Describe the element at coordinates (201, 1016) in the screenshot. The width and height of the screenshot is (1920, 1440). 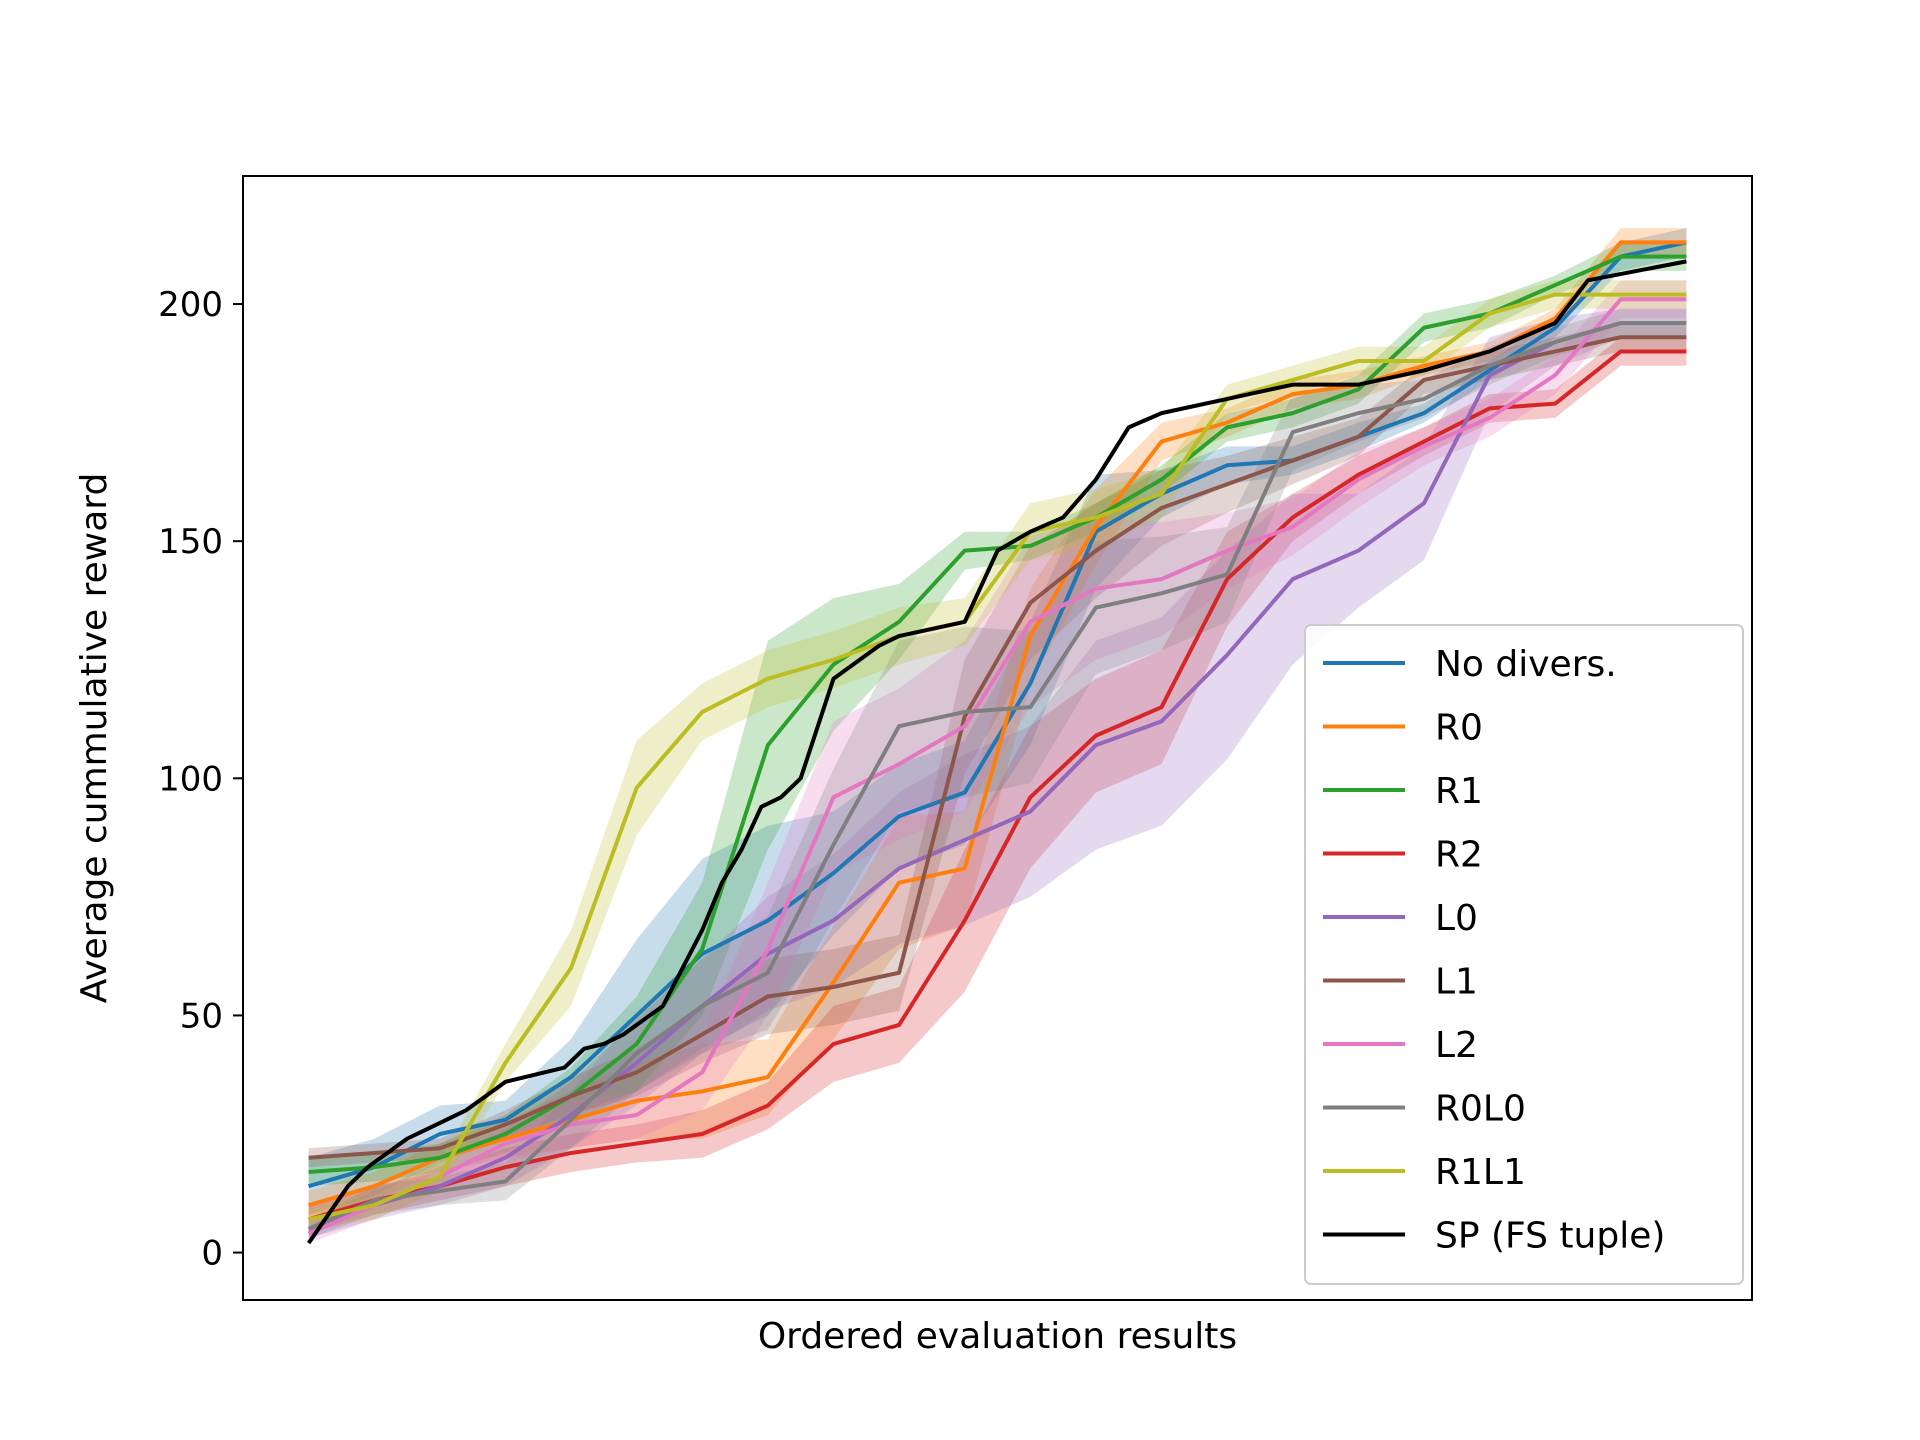
I see `y-tick-label: 50` at that location.